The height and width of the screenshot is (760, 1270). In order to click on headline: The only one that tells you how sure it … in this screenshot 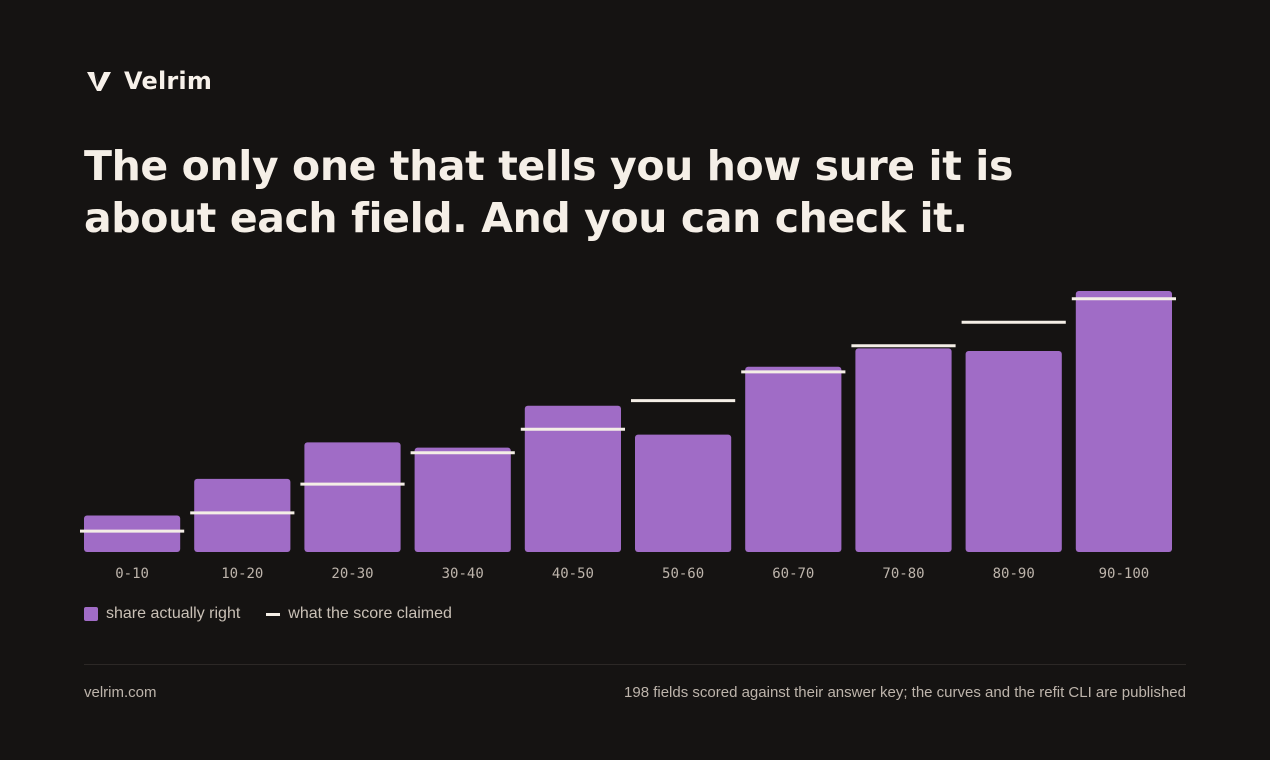, I will do `click(548, 192)`.